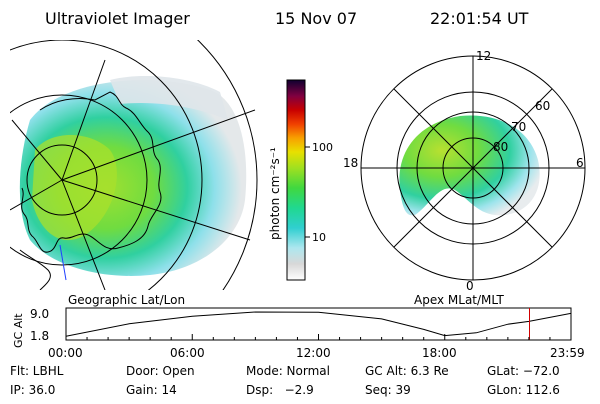  What do you see at coordinates (469, 165) in the screenshot?
I see `aurora-emission-polar` at bounding box center [469, 165].